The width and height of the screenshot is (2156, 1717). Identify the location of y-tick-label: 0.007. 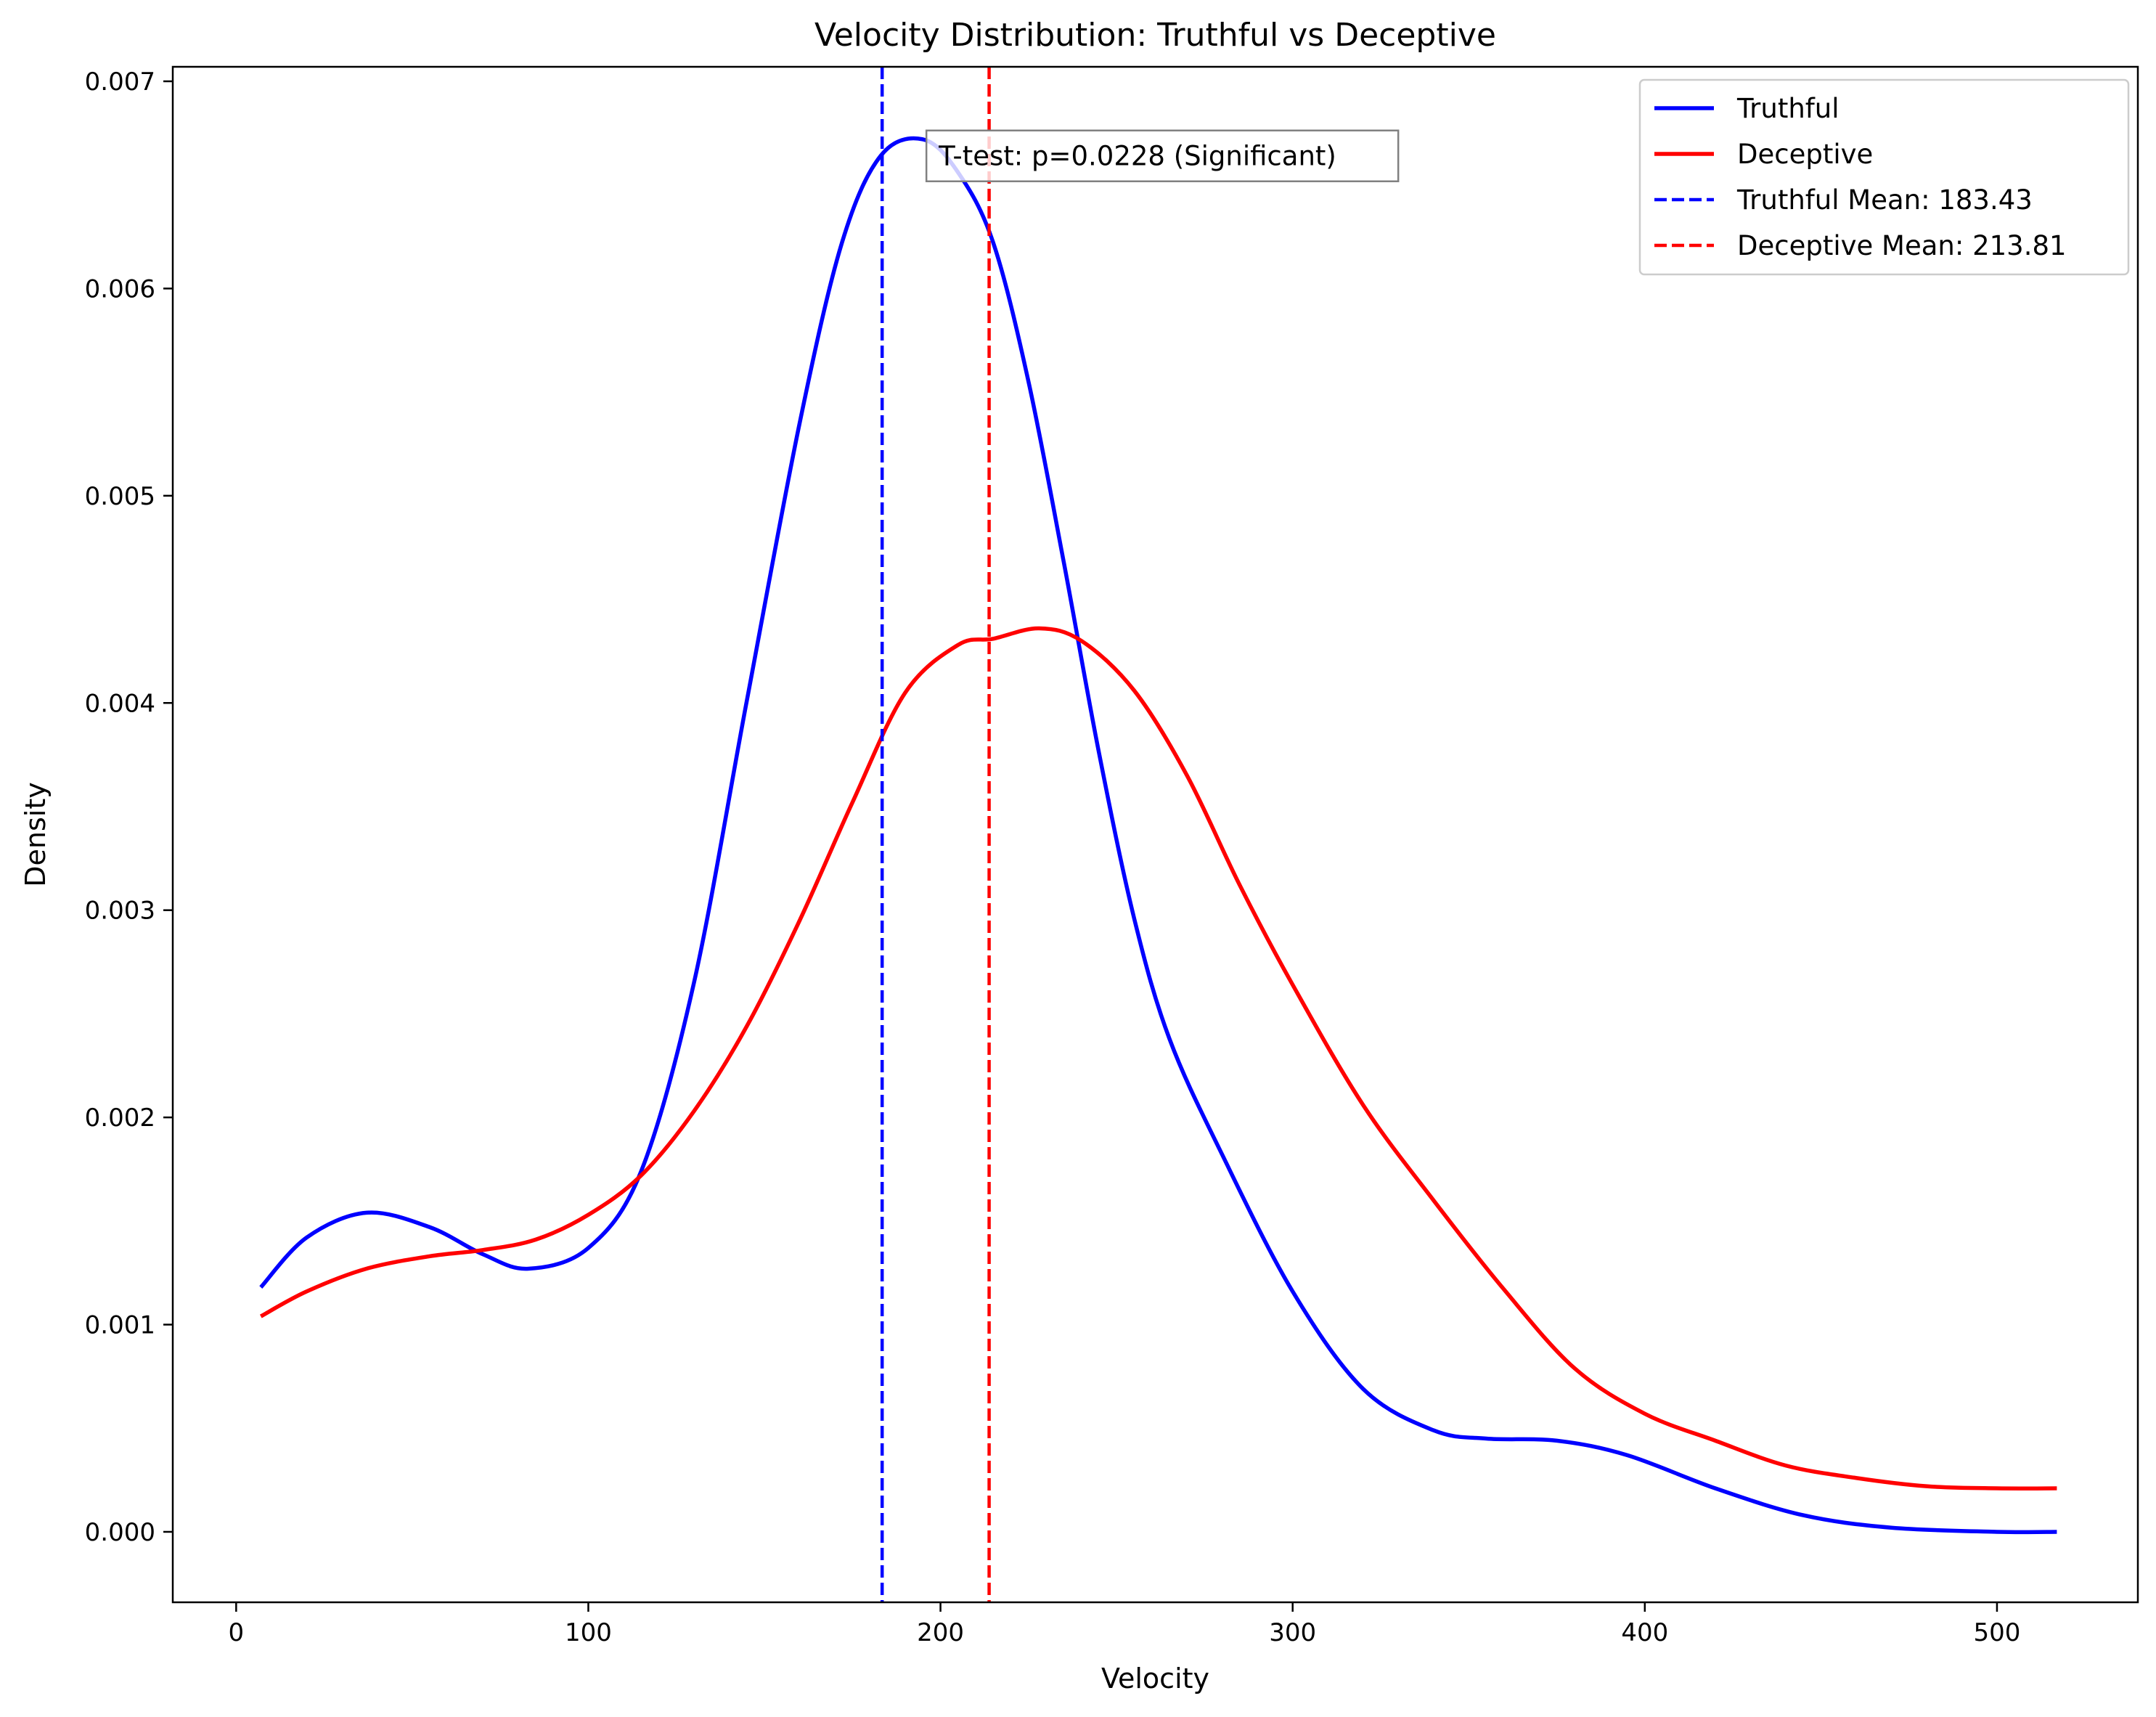
(120, 82).